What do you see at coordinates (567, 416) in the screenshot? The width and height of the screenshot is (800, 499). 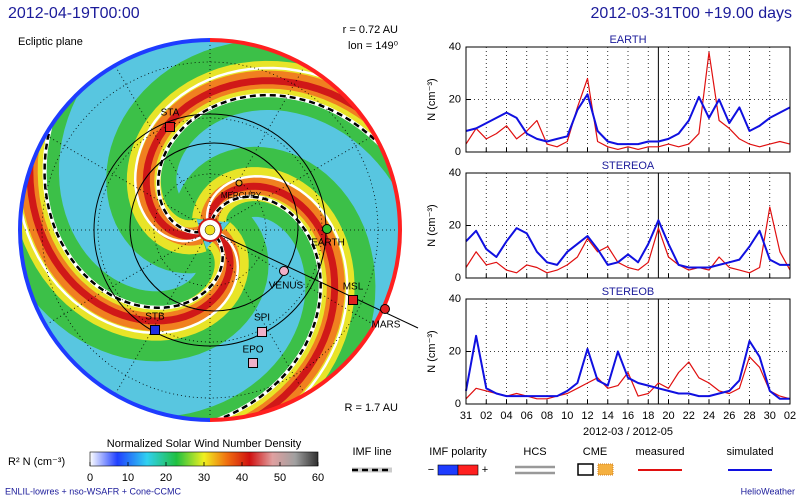 I see `x-tick-label: 10` at bounding box center [567, 416].